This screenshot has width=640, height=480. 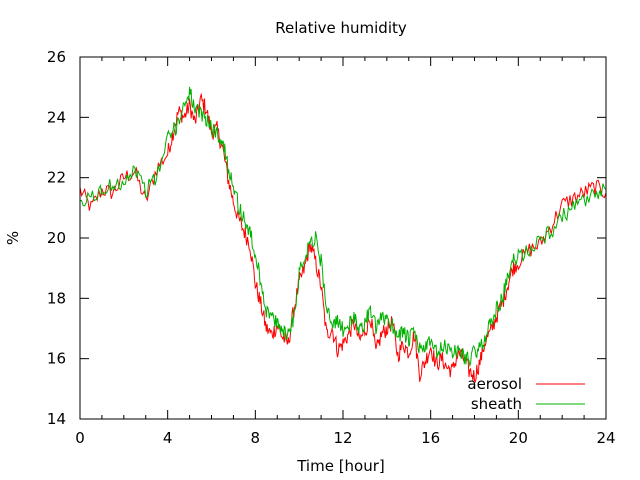 I want to click on y-tick-label: 16, so click(x=56, y=359).